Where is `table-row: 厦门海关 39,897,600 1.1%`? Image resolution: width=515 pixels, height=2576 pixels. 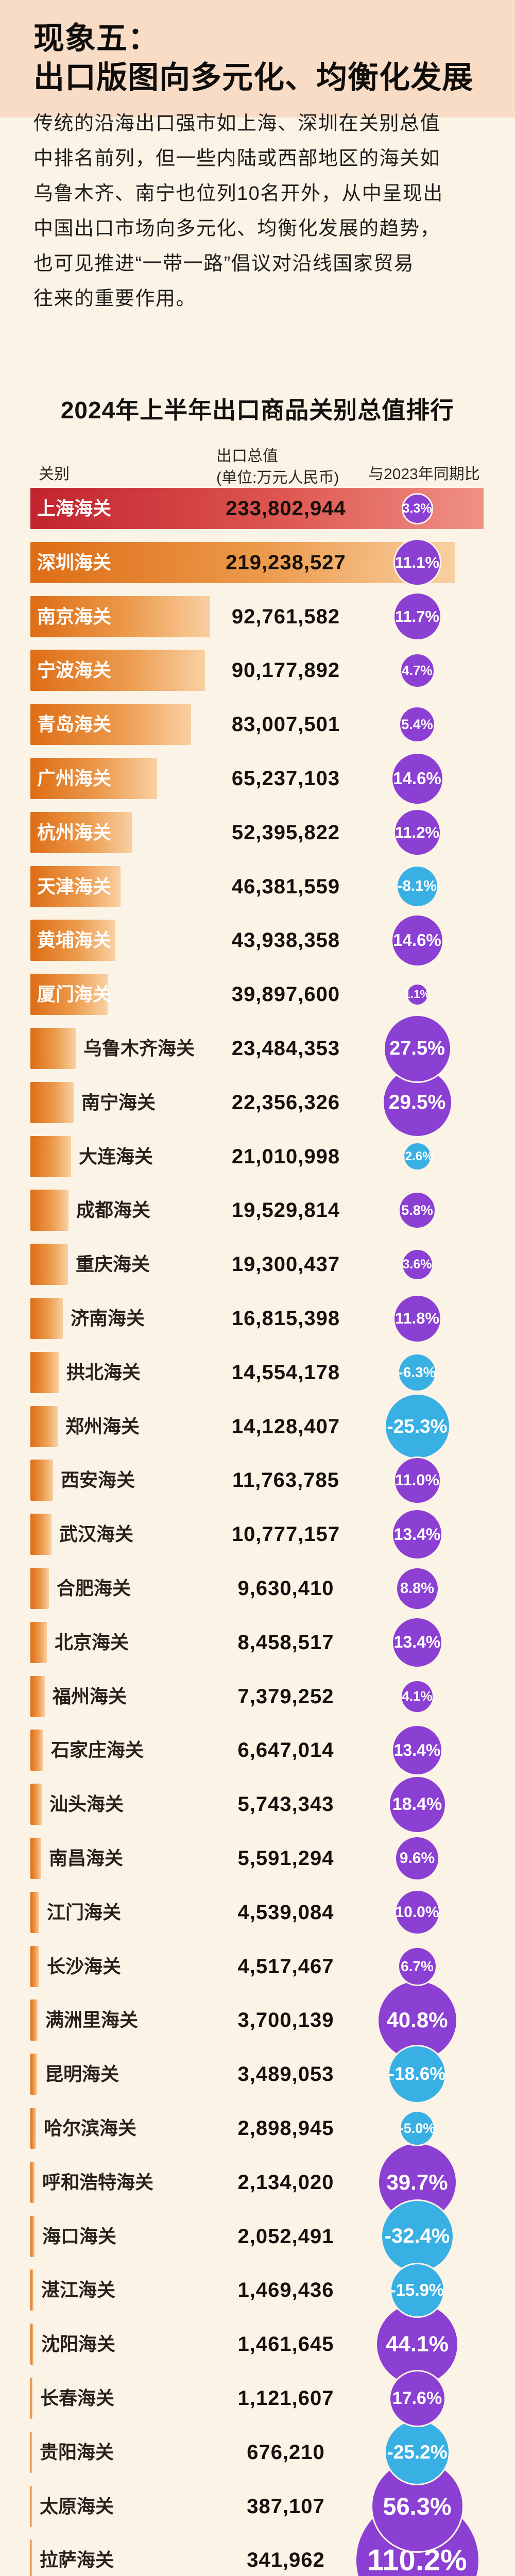 table-row: 厦门海关 39,897,600 1.1% is located at coordinates (257, 994).